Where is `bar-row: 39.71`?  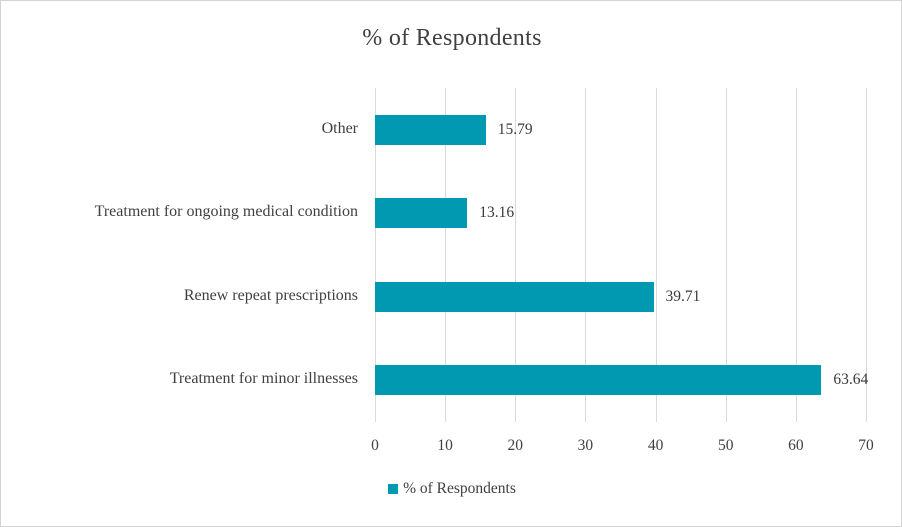 bar-row: 39.71 is located at coordinates (620, 297).